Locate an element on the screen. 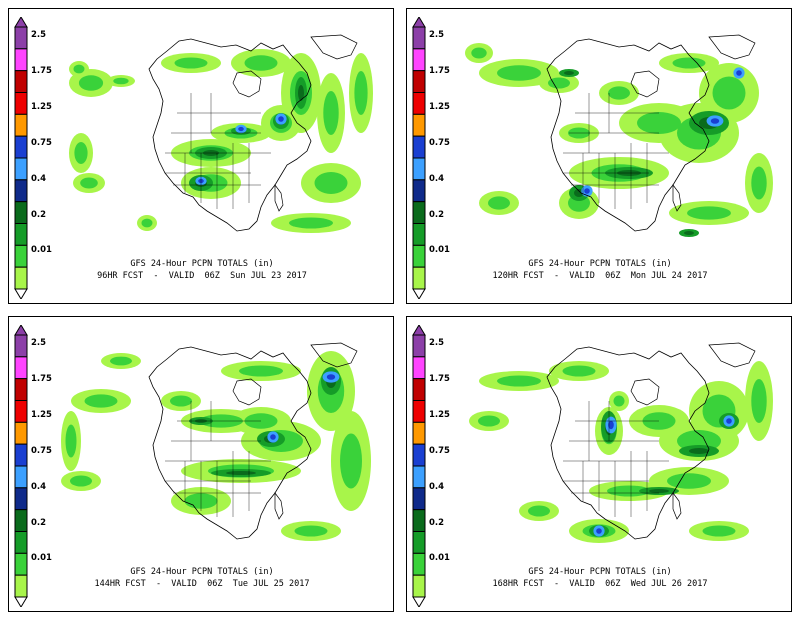 This screenshot has width=800, height=618. panel-subtitle: 144HR FCST - VALID 06Z Tue JUL 25 2017 is located at coordinates (202, 584).